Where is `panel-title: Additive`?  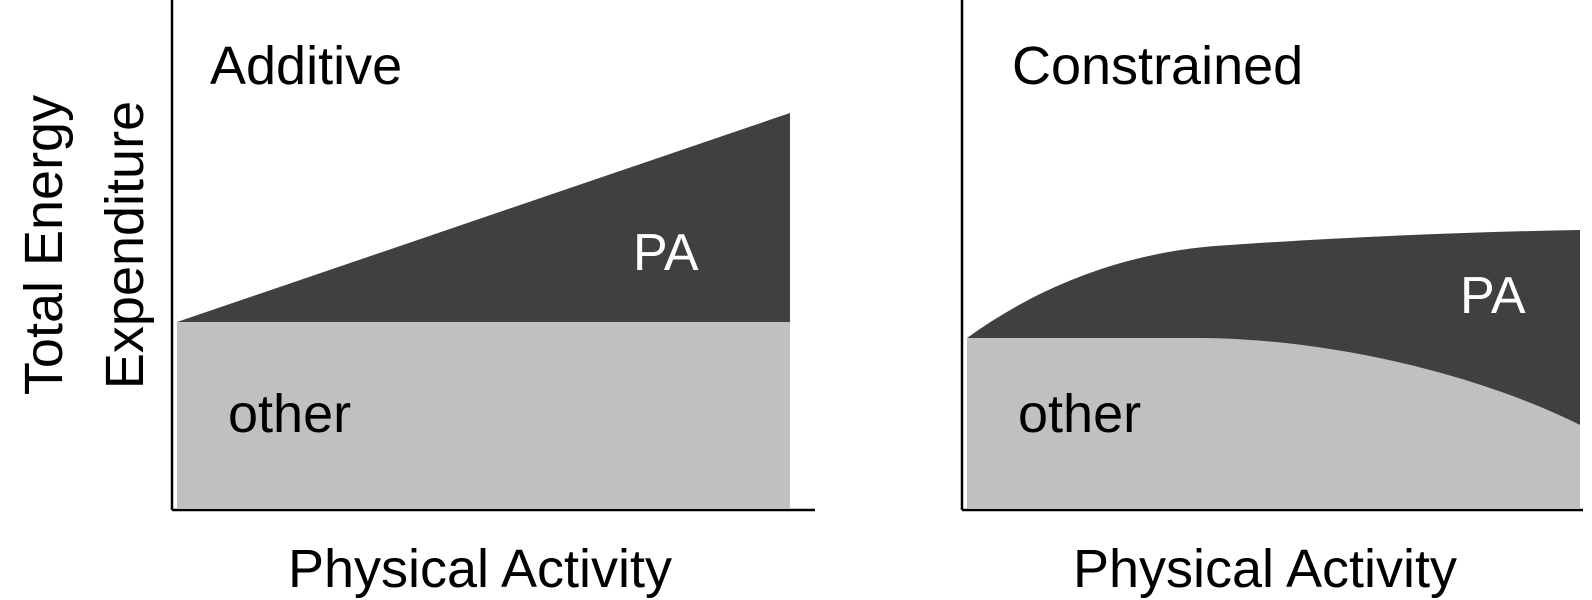 panel-title: Additive is located at coordinates (306, 66).